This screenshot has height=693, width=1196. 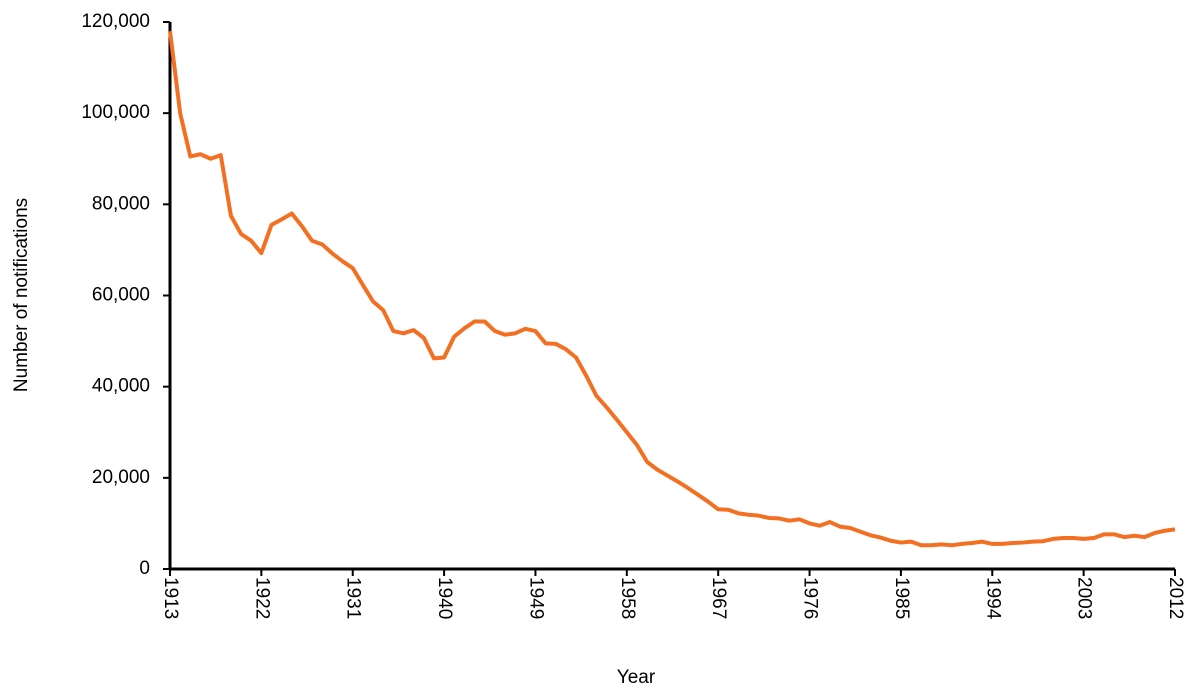 I want to click on y-tick-label: 40,000, so click(x=121, y=386).